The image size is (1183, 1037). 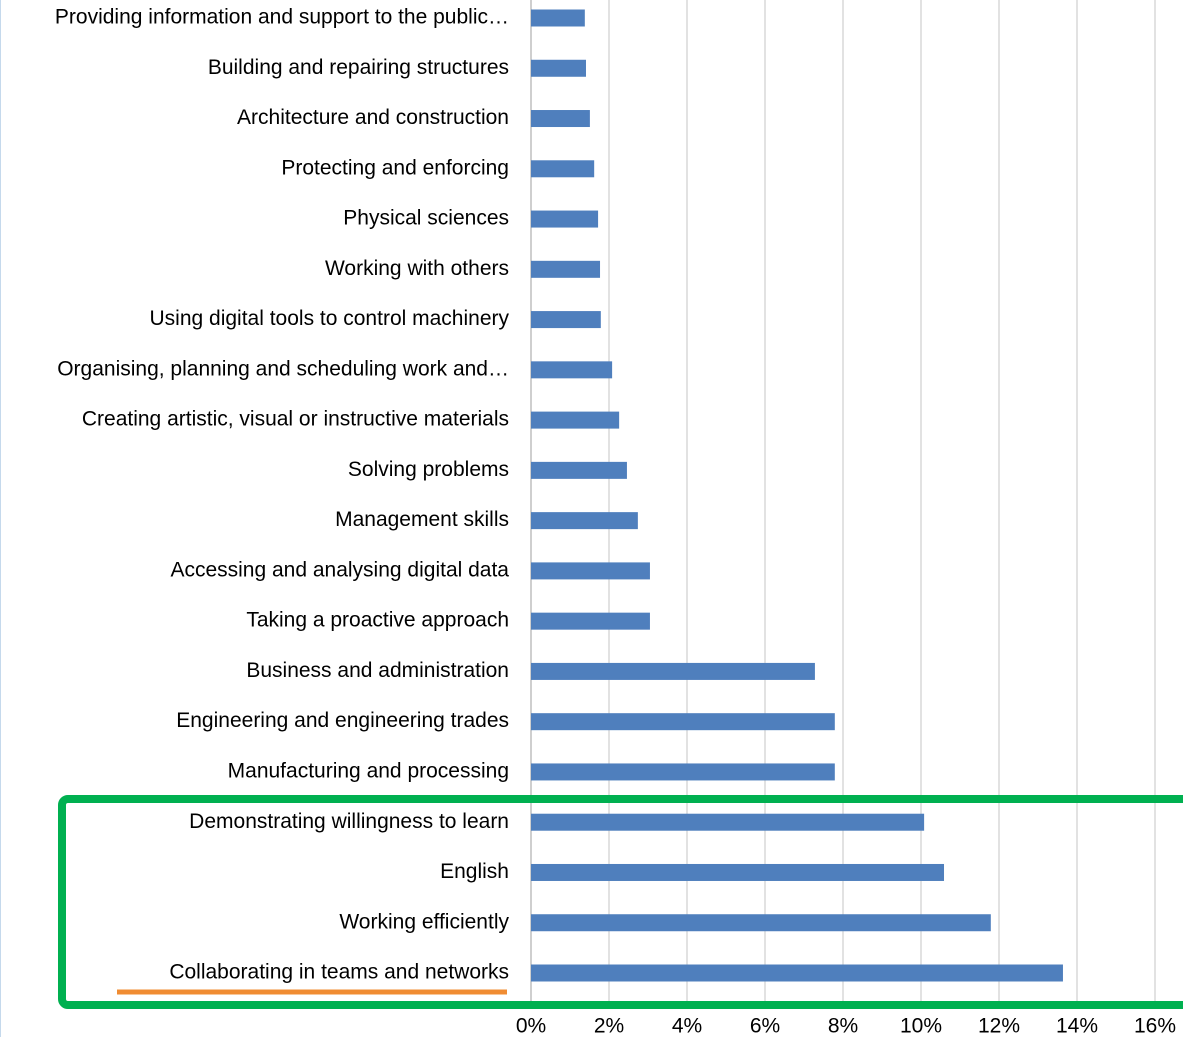 What do you see at coordinates (424, 921) in the screenshot?
I see `y-tick-label: Working efficiently` at bounding box center [424, 921].